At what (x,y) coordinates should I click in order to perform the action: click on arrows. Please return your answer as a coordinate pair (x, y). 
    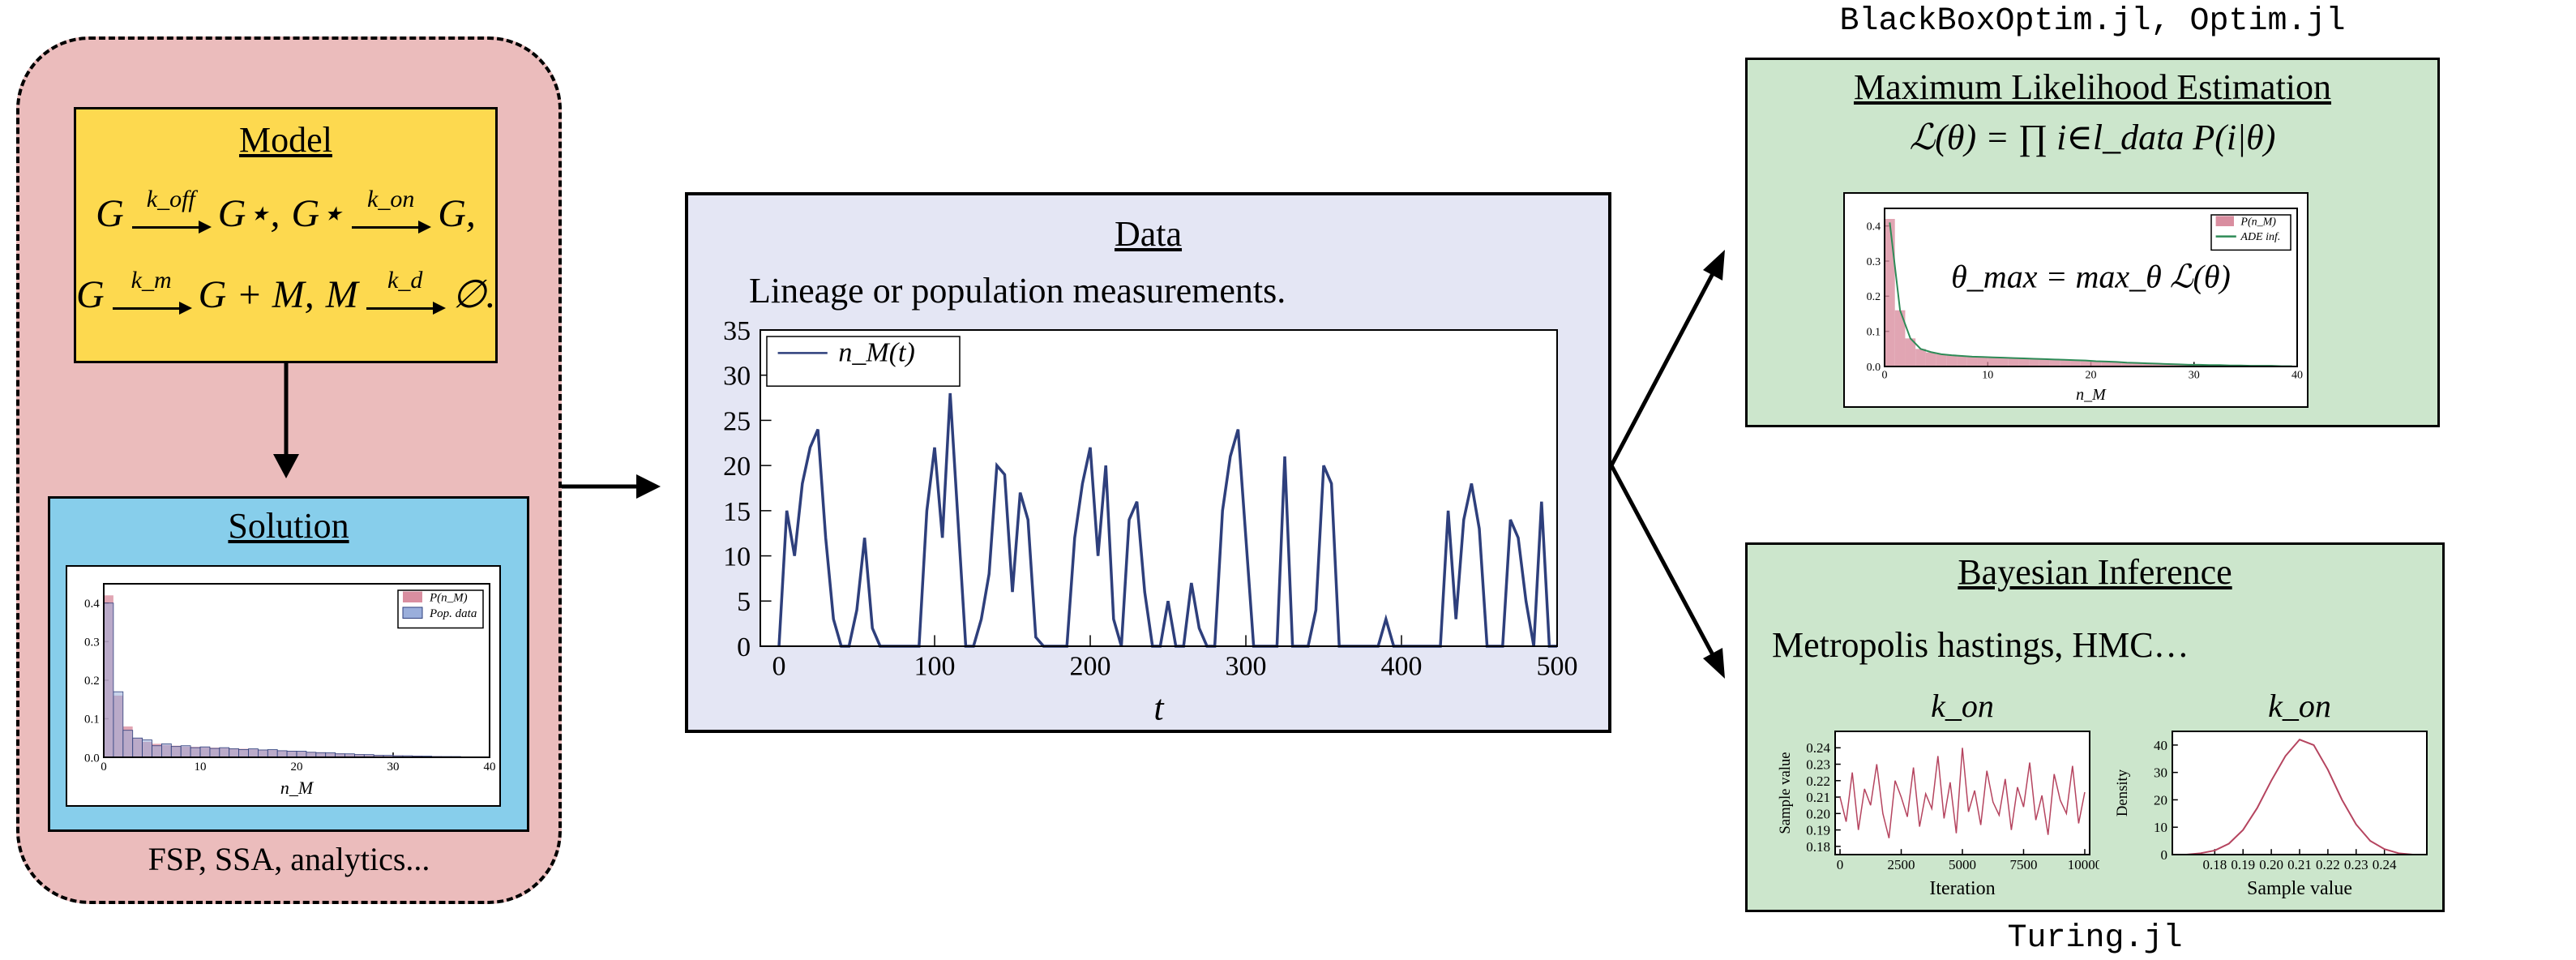
    Looking at the image, I should click on (1667, 464).